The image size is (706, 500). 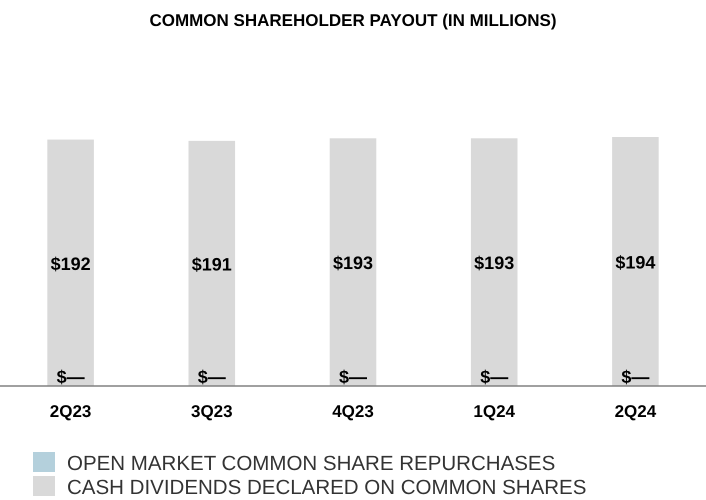 I want to click on x-tick-label: 1Q24, so click(x=494, y=411).